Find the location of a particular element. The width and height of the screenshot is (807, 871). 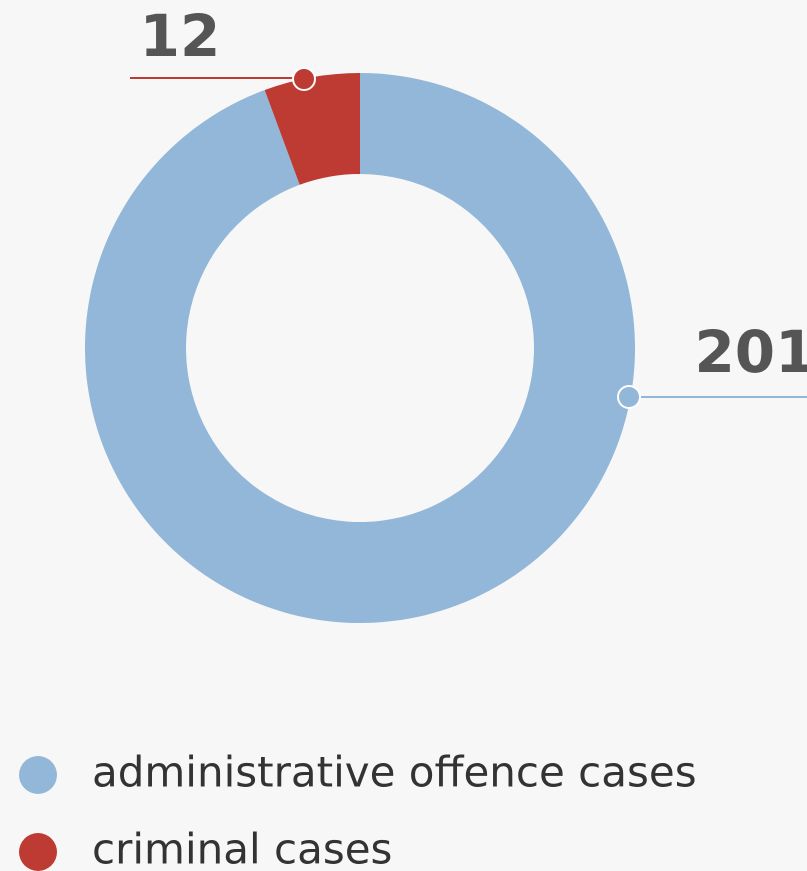

legend-label: criminal cases is located at coordinates (242, 848).